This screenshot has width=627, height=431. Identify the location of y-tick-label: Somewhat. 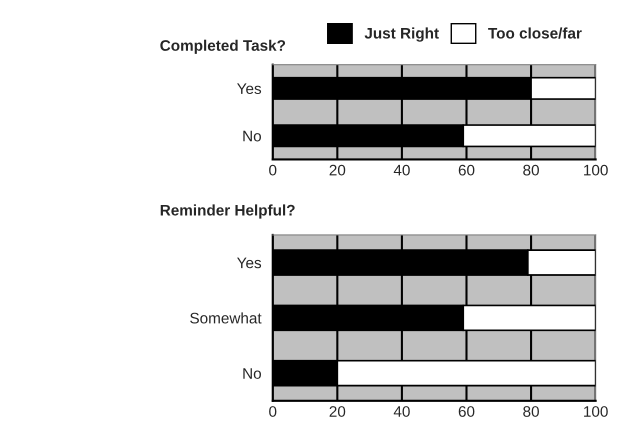
(226, 318).